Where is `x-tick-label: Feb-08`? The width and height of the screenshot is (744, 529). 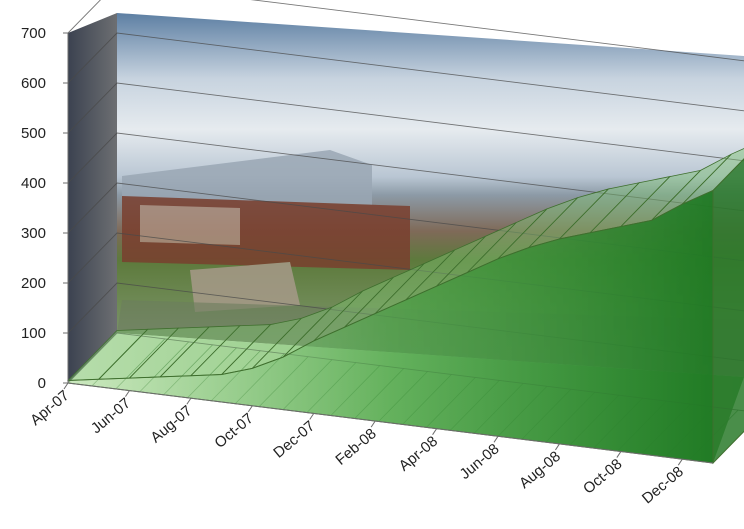 x-tick-label: Feb-08 is located at coordinates (355, 447).